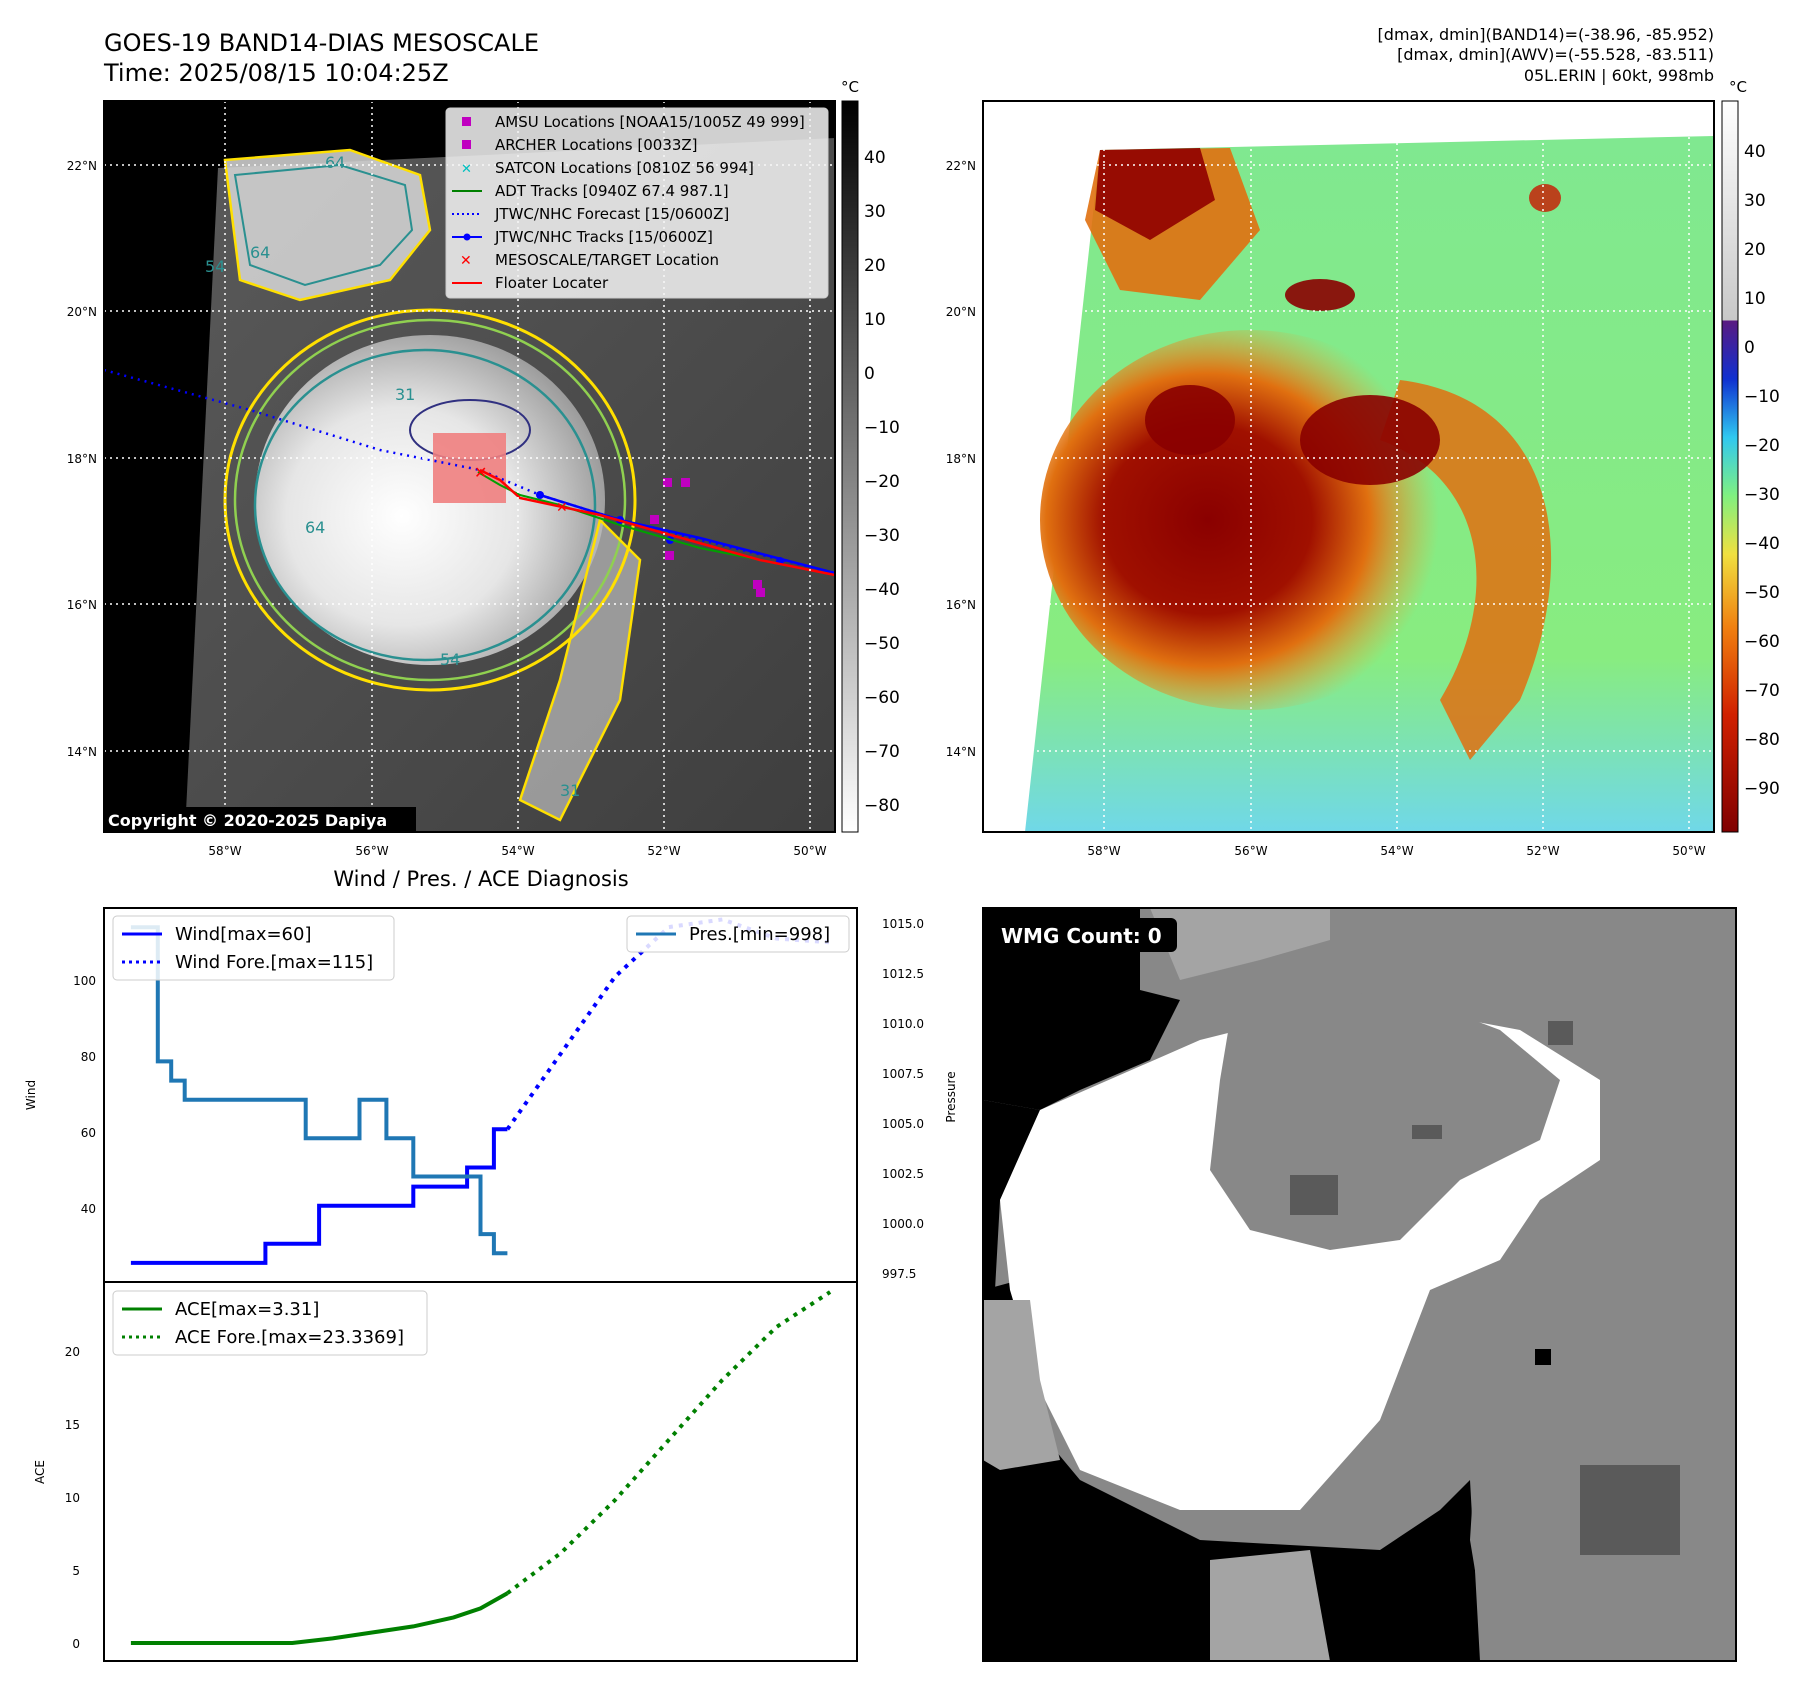 The height and width of the screenshot is (1690, 1797). Describe the element at coordinates (1231, 1470) in the screenshot. I see `wmg-black-region` at that location.